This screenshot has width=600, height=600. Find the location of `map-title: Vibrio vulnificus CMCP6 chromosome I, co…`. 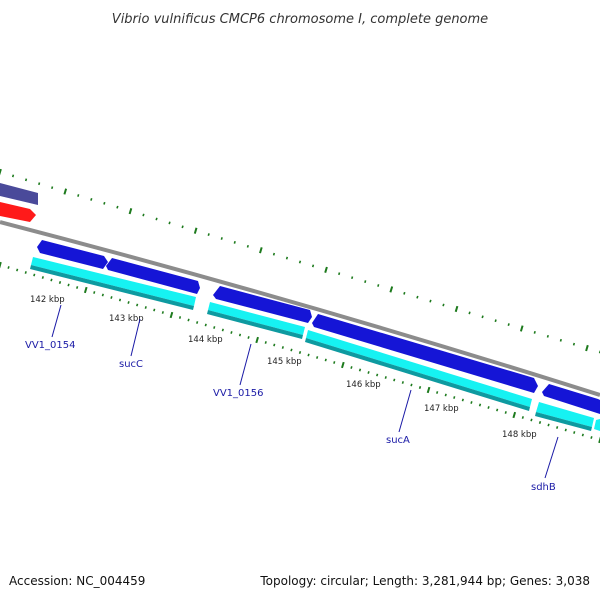

map-title: Vibrio vulnificus CMCP6 chromosome I, co… is located at coordinates (300, 19).